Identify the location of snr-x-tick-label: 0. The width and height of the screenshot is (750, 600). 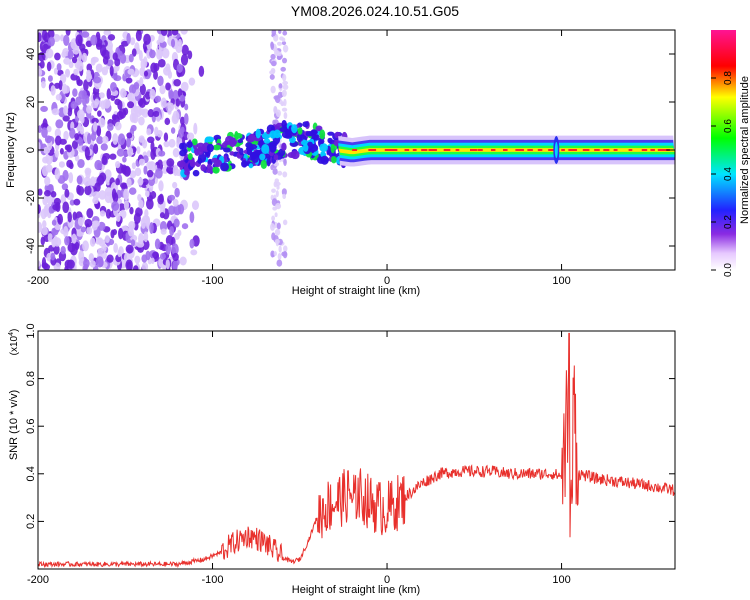
(387, 580).